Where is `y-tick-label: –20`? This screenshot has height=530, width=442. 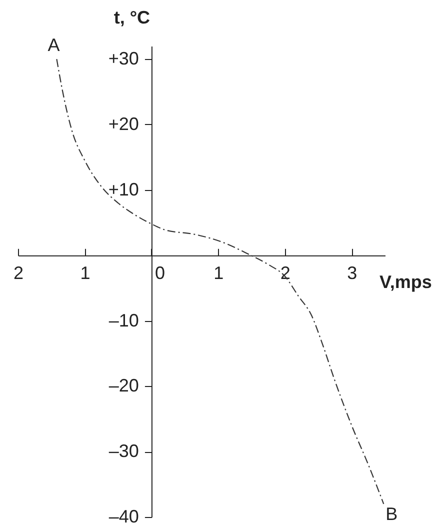
y-tick-label: –20 is located at coordinates (123, 386).